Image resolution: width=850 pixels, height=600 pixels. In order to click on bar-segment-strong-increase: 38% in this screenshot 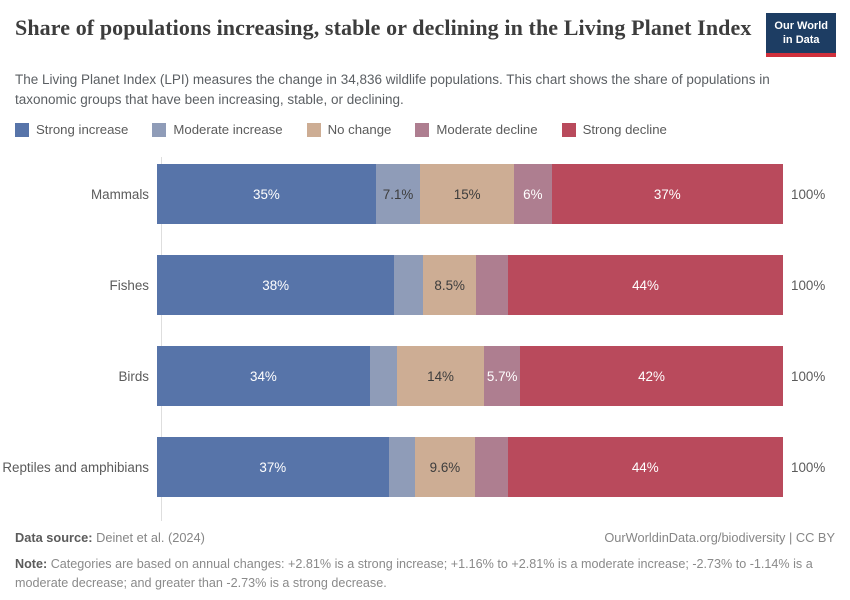, I will do `click(276, 285)`.